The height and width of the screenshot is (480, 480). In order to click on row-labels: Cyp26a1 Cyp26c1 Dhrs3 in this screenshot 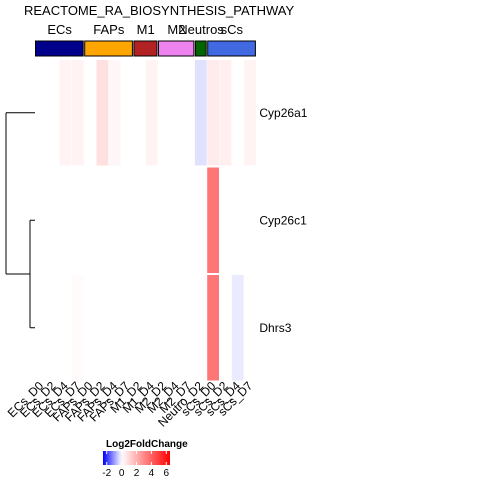, I will do `click(283, 220)`.